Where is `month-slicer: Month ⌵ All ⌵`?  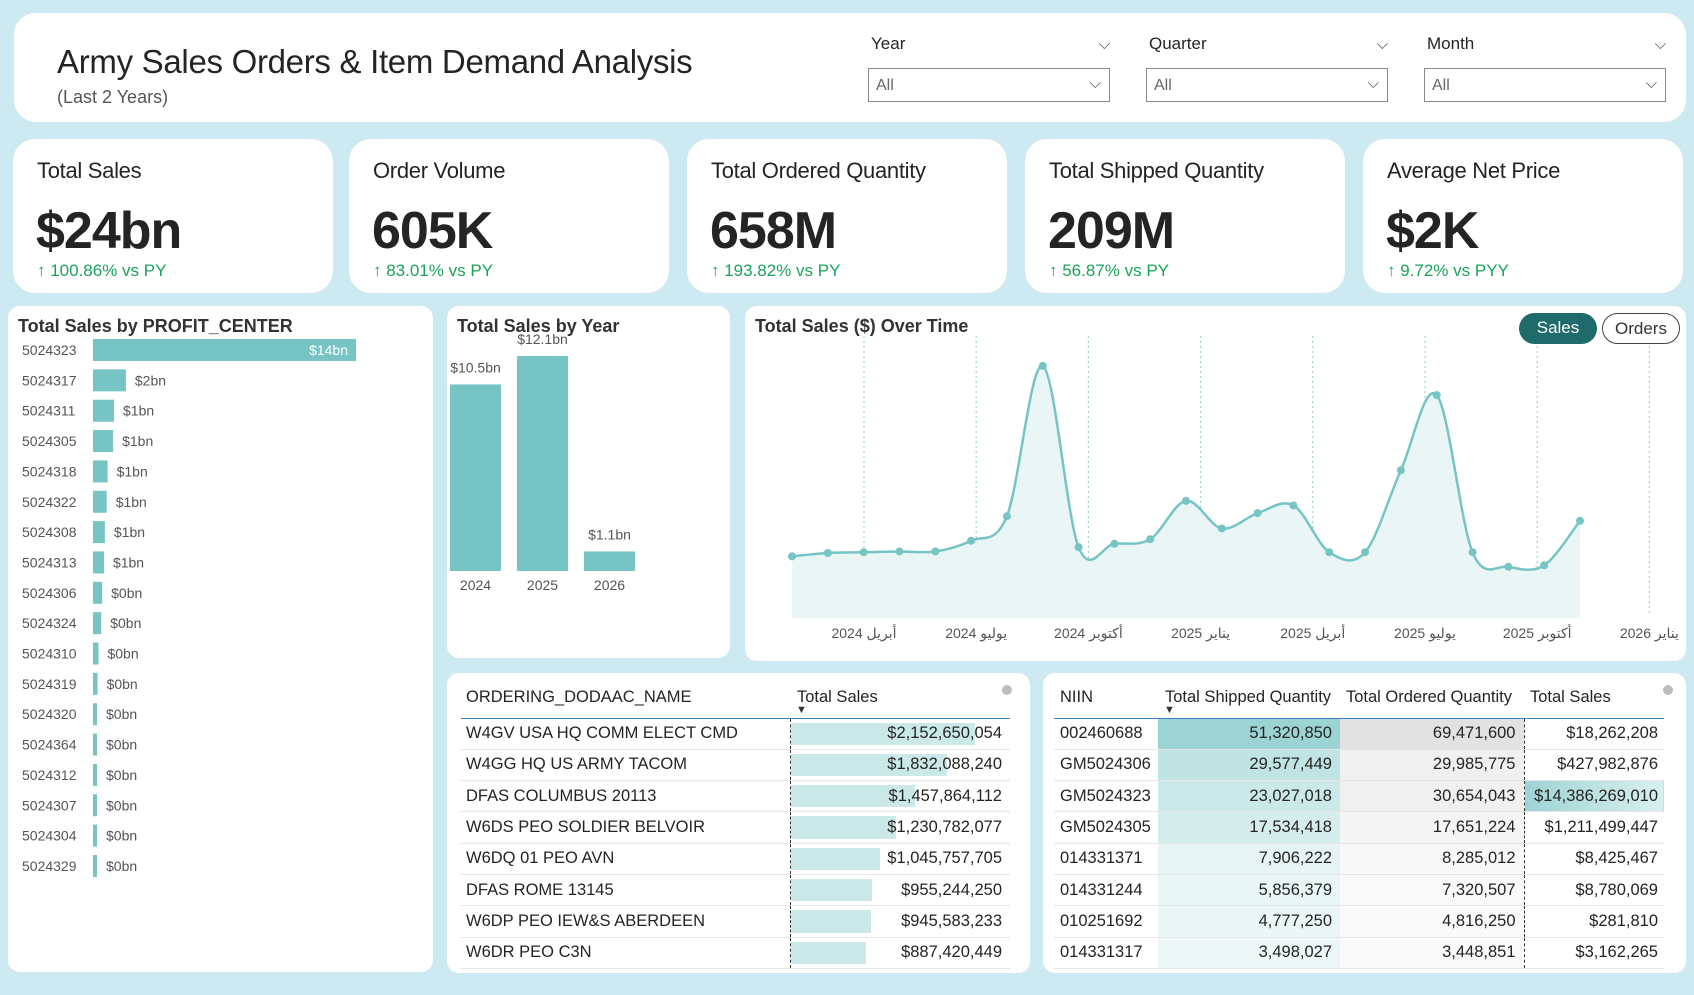 month-slicer: Month ⌵ All ⌵ is located at coordinates (1545, 68).